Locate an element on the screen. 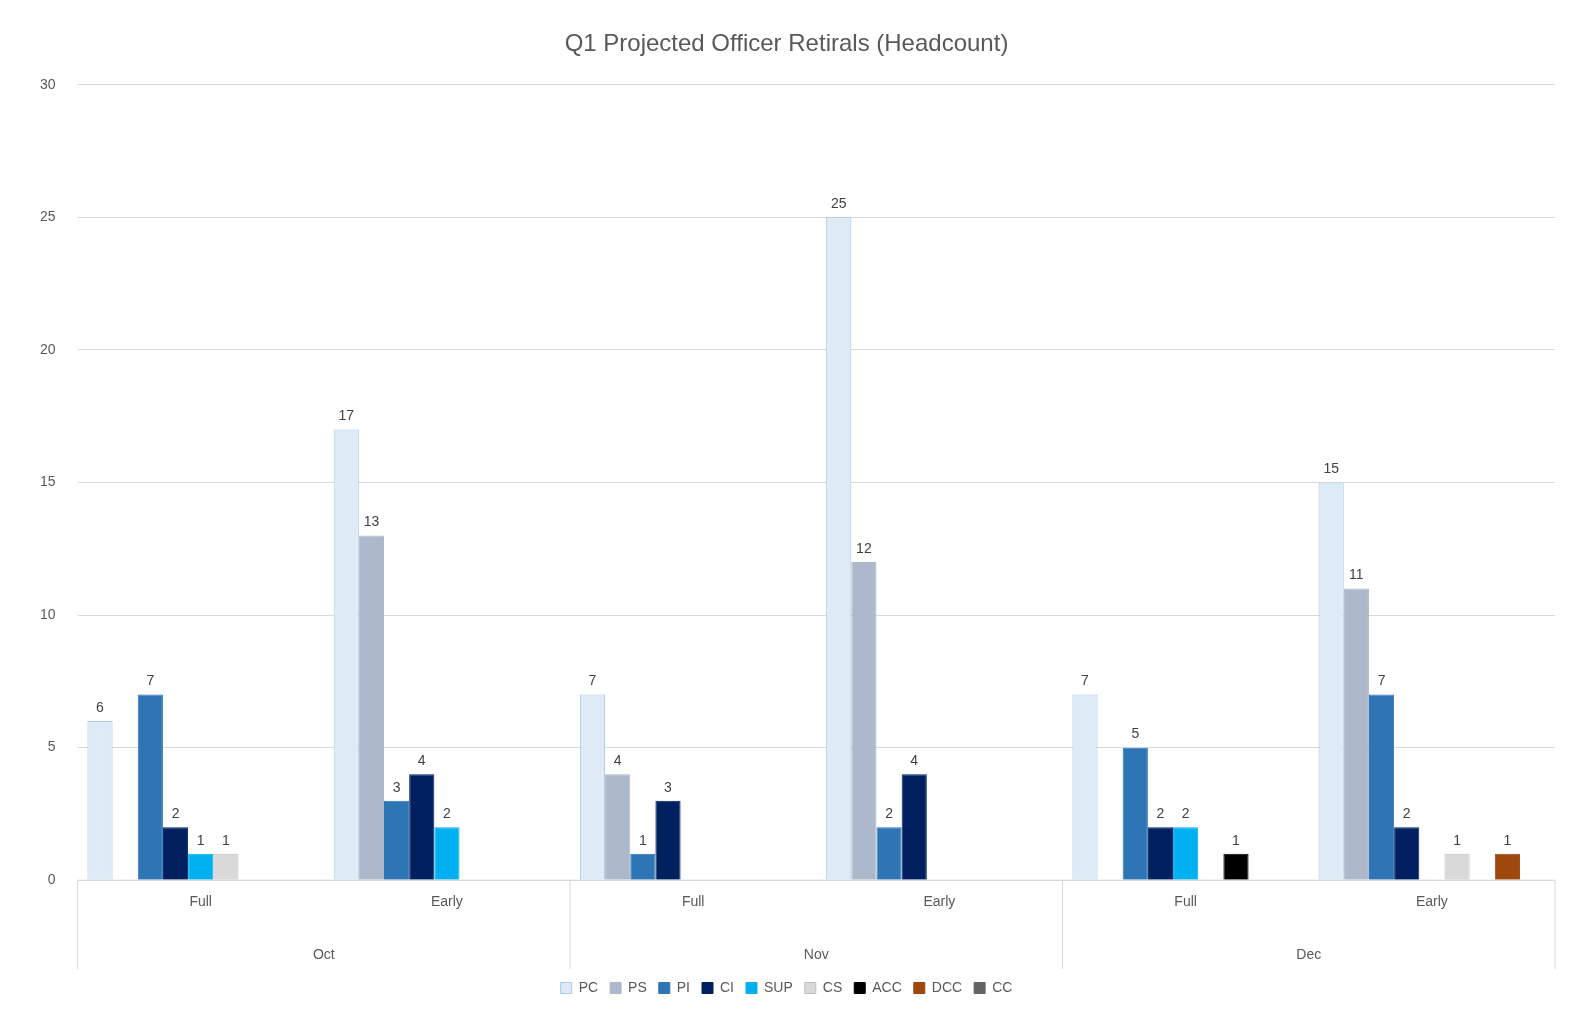  y-tick-label: 10 is located at coordinates (47, 613).